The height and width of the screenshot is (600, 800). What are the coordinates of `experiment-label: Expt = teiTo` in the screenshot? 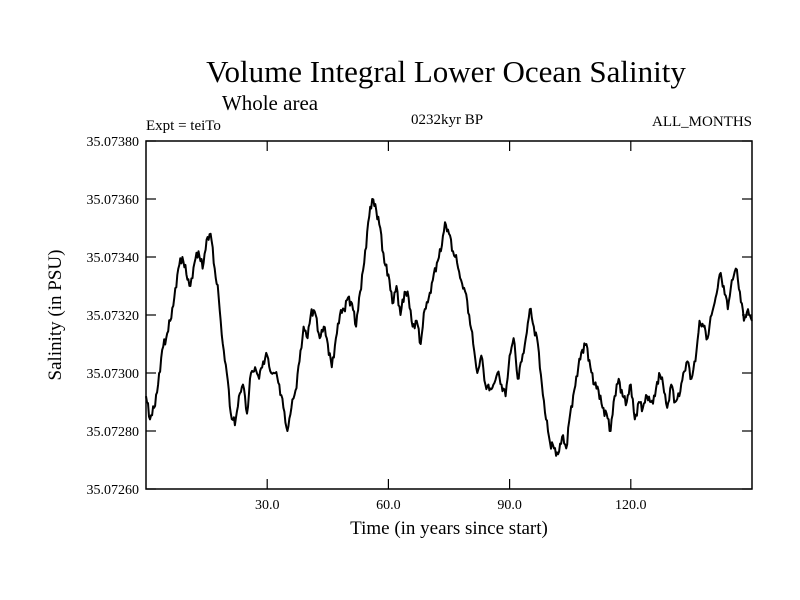 It's located at (183, 126).